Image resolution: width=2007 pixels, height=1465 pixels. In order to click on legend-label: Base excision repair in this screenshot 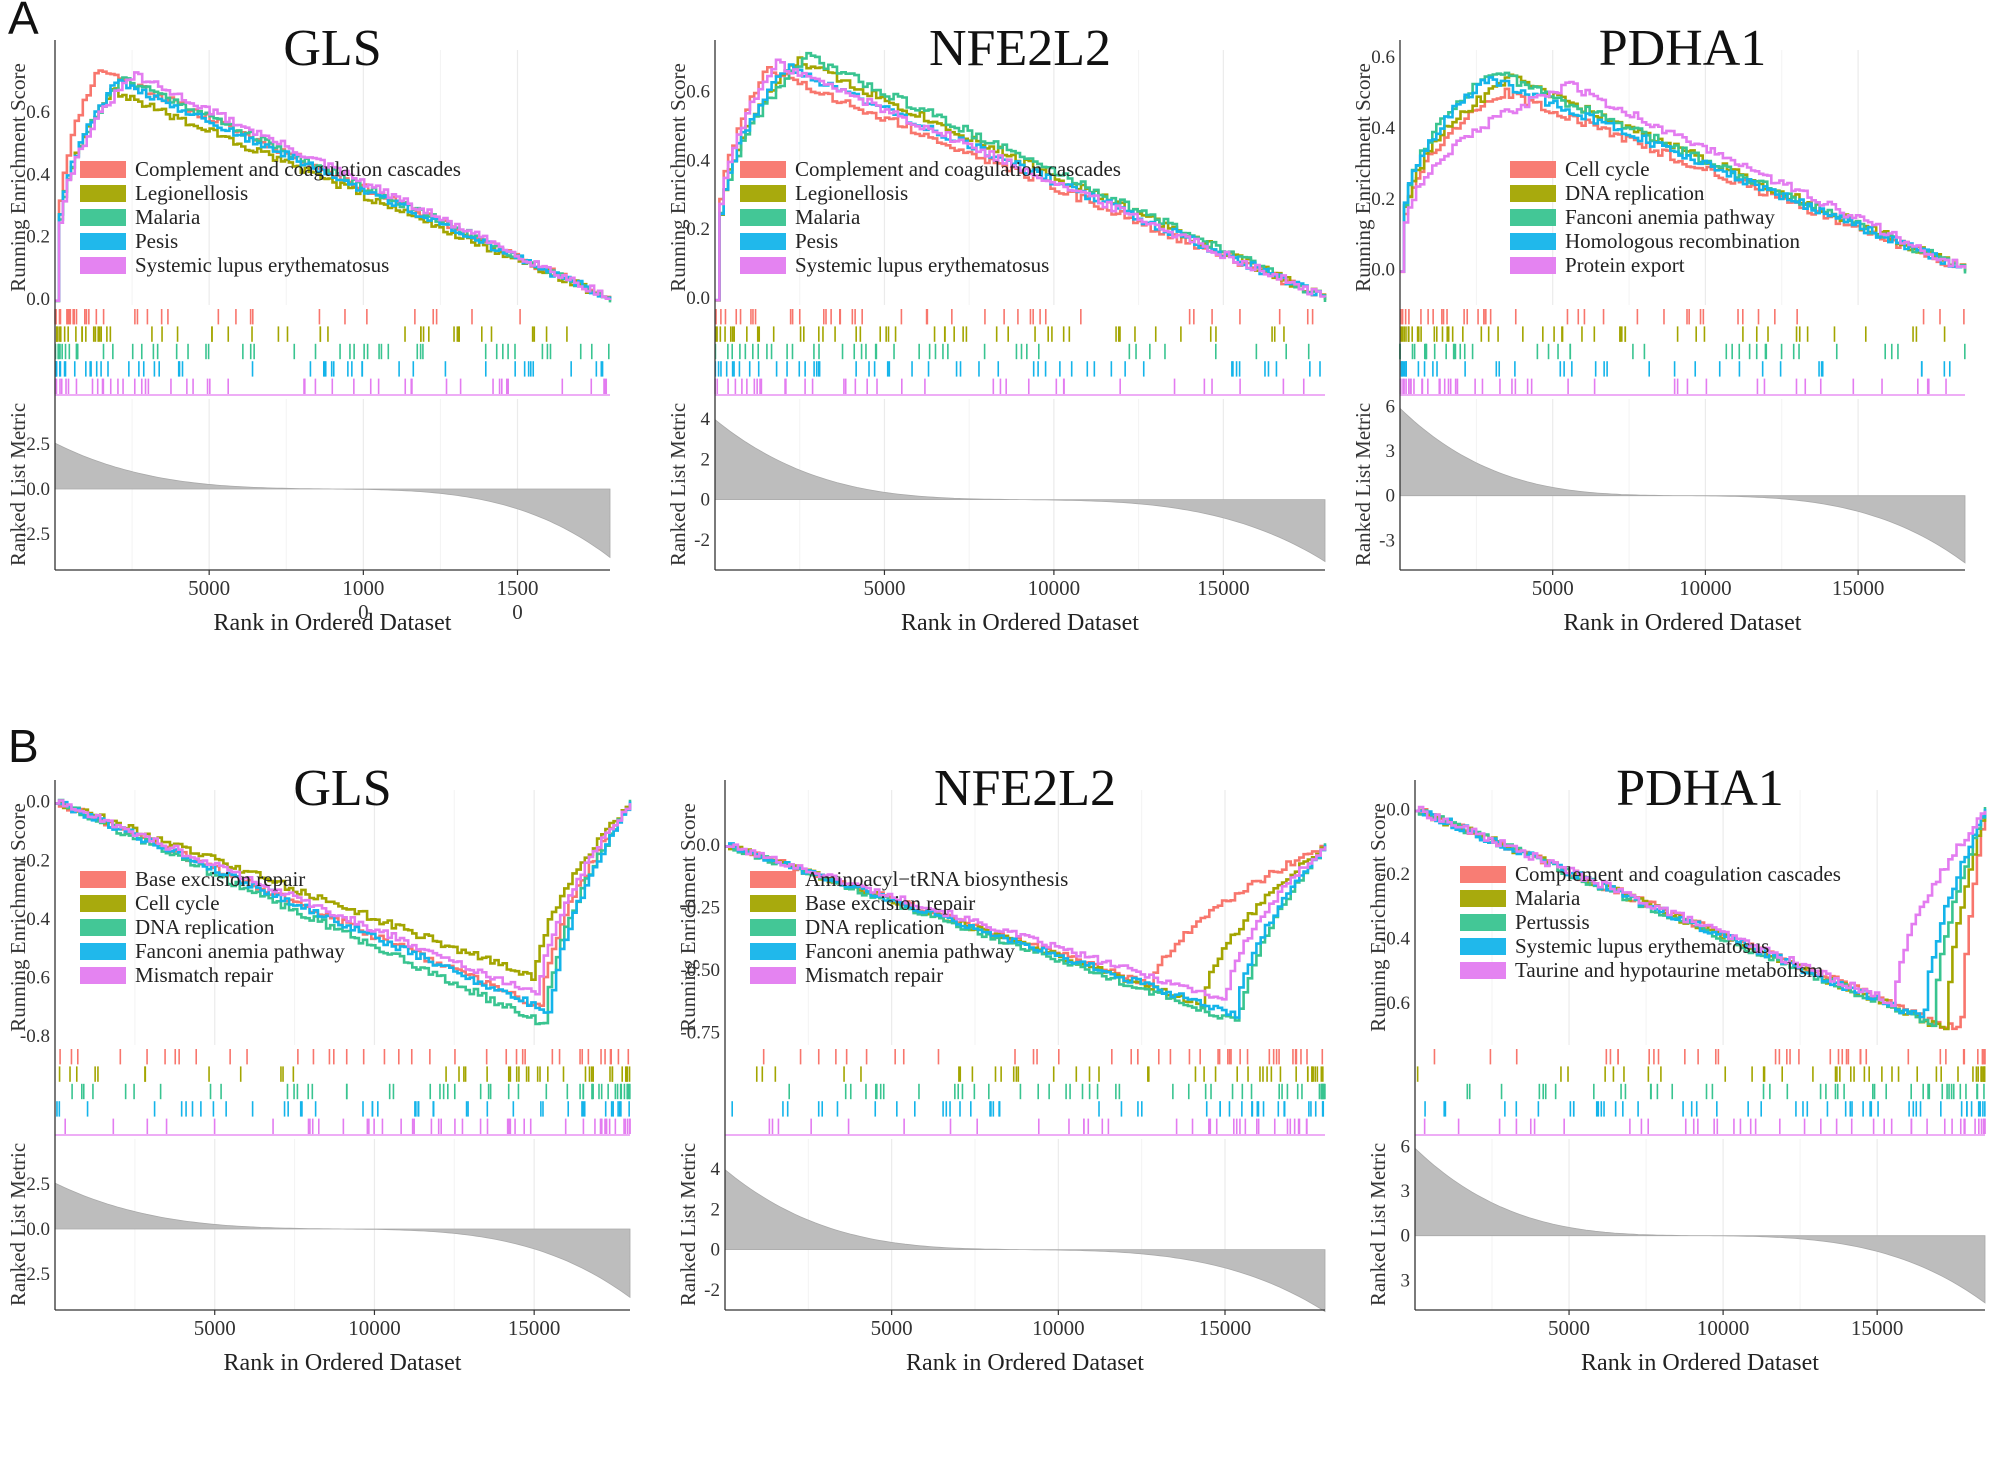, I will do `click(890, 903)`.